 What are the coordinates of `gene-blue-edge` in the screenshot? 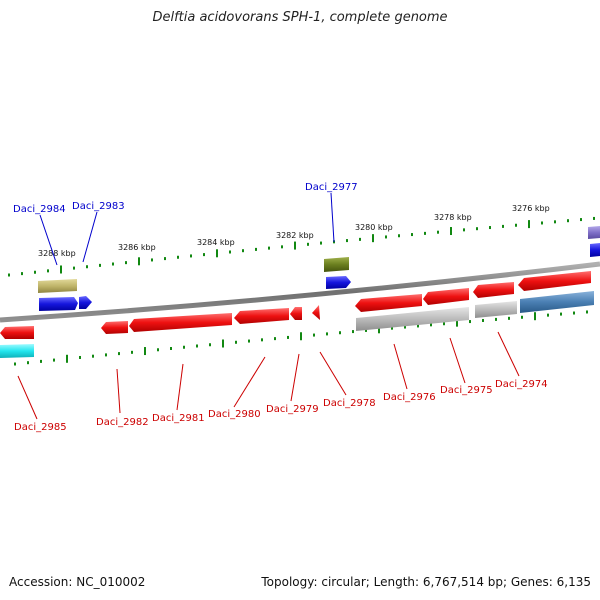 It's located at (595, 250).